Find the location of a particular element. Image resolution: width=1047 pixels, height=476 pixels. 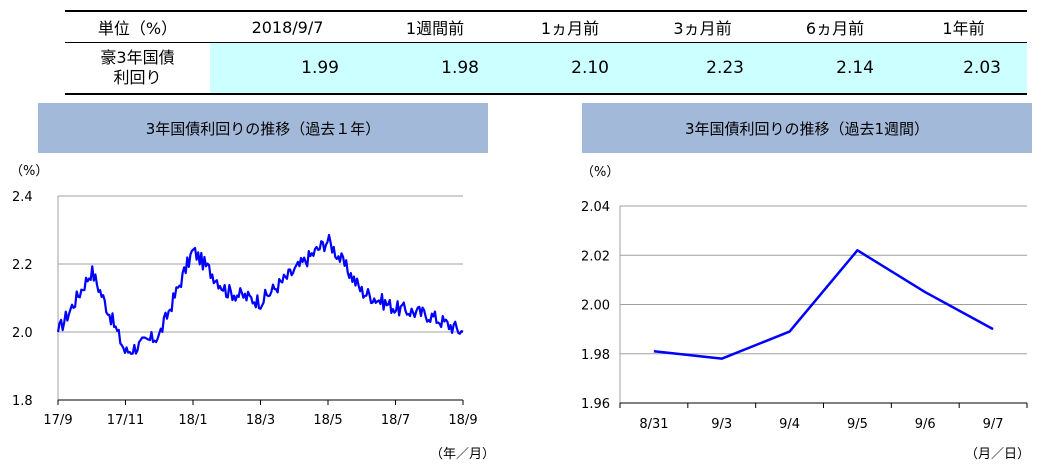

value-1m: 2.10 is located at coordinates (570, 68).